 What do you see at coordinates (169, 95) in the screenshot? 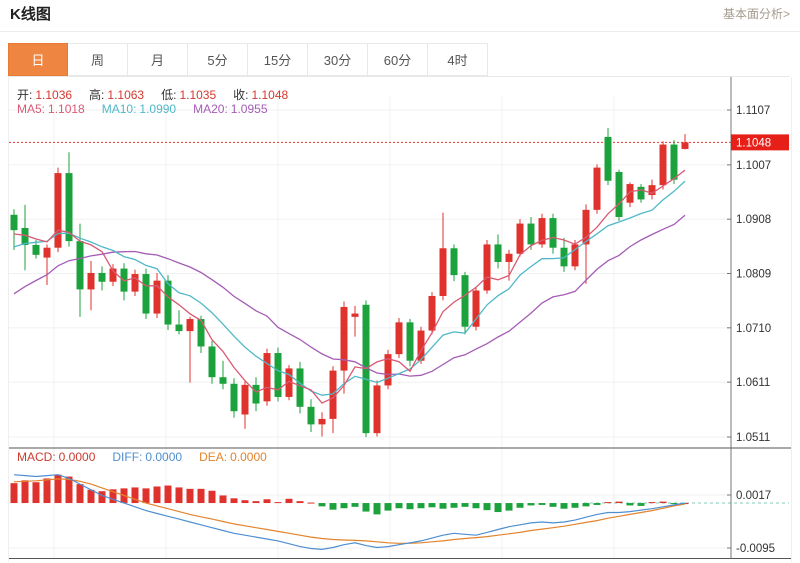
I see `low-label: 低:` at bounding box center [169, 95].